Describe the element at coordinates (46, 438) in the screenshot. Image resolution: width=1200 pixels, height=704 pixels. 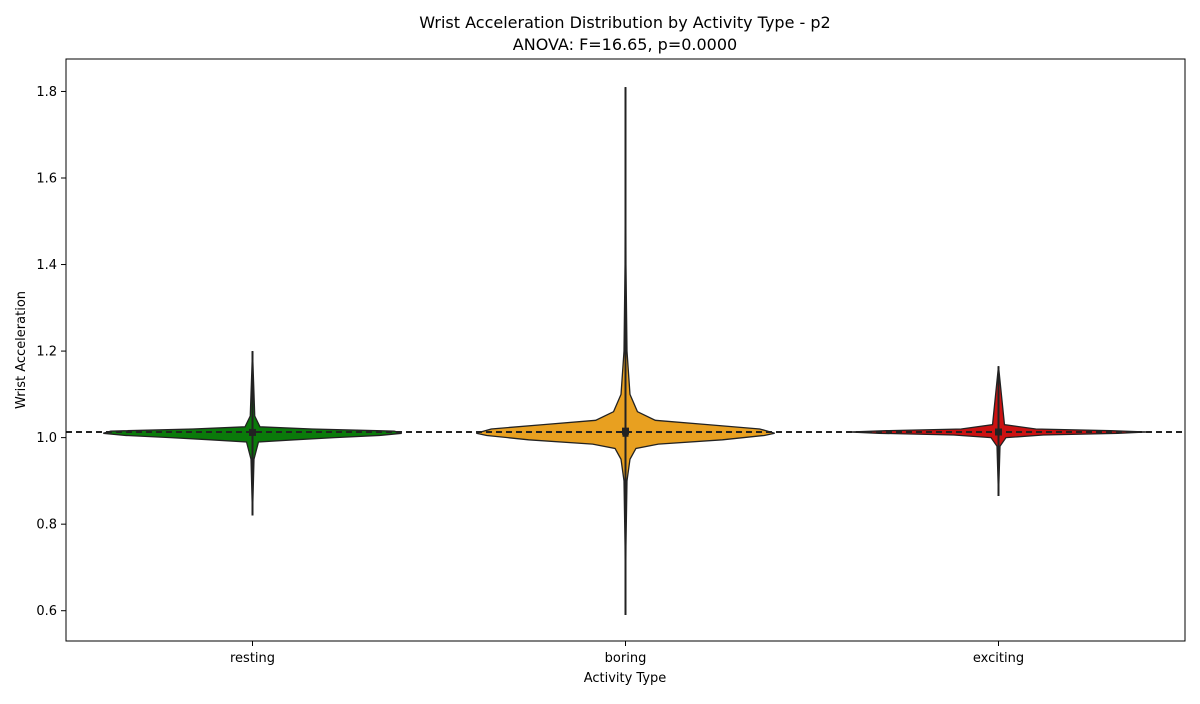
I see `y-tick-label: 1.0` at that location.